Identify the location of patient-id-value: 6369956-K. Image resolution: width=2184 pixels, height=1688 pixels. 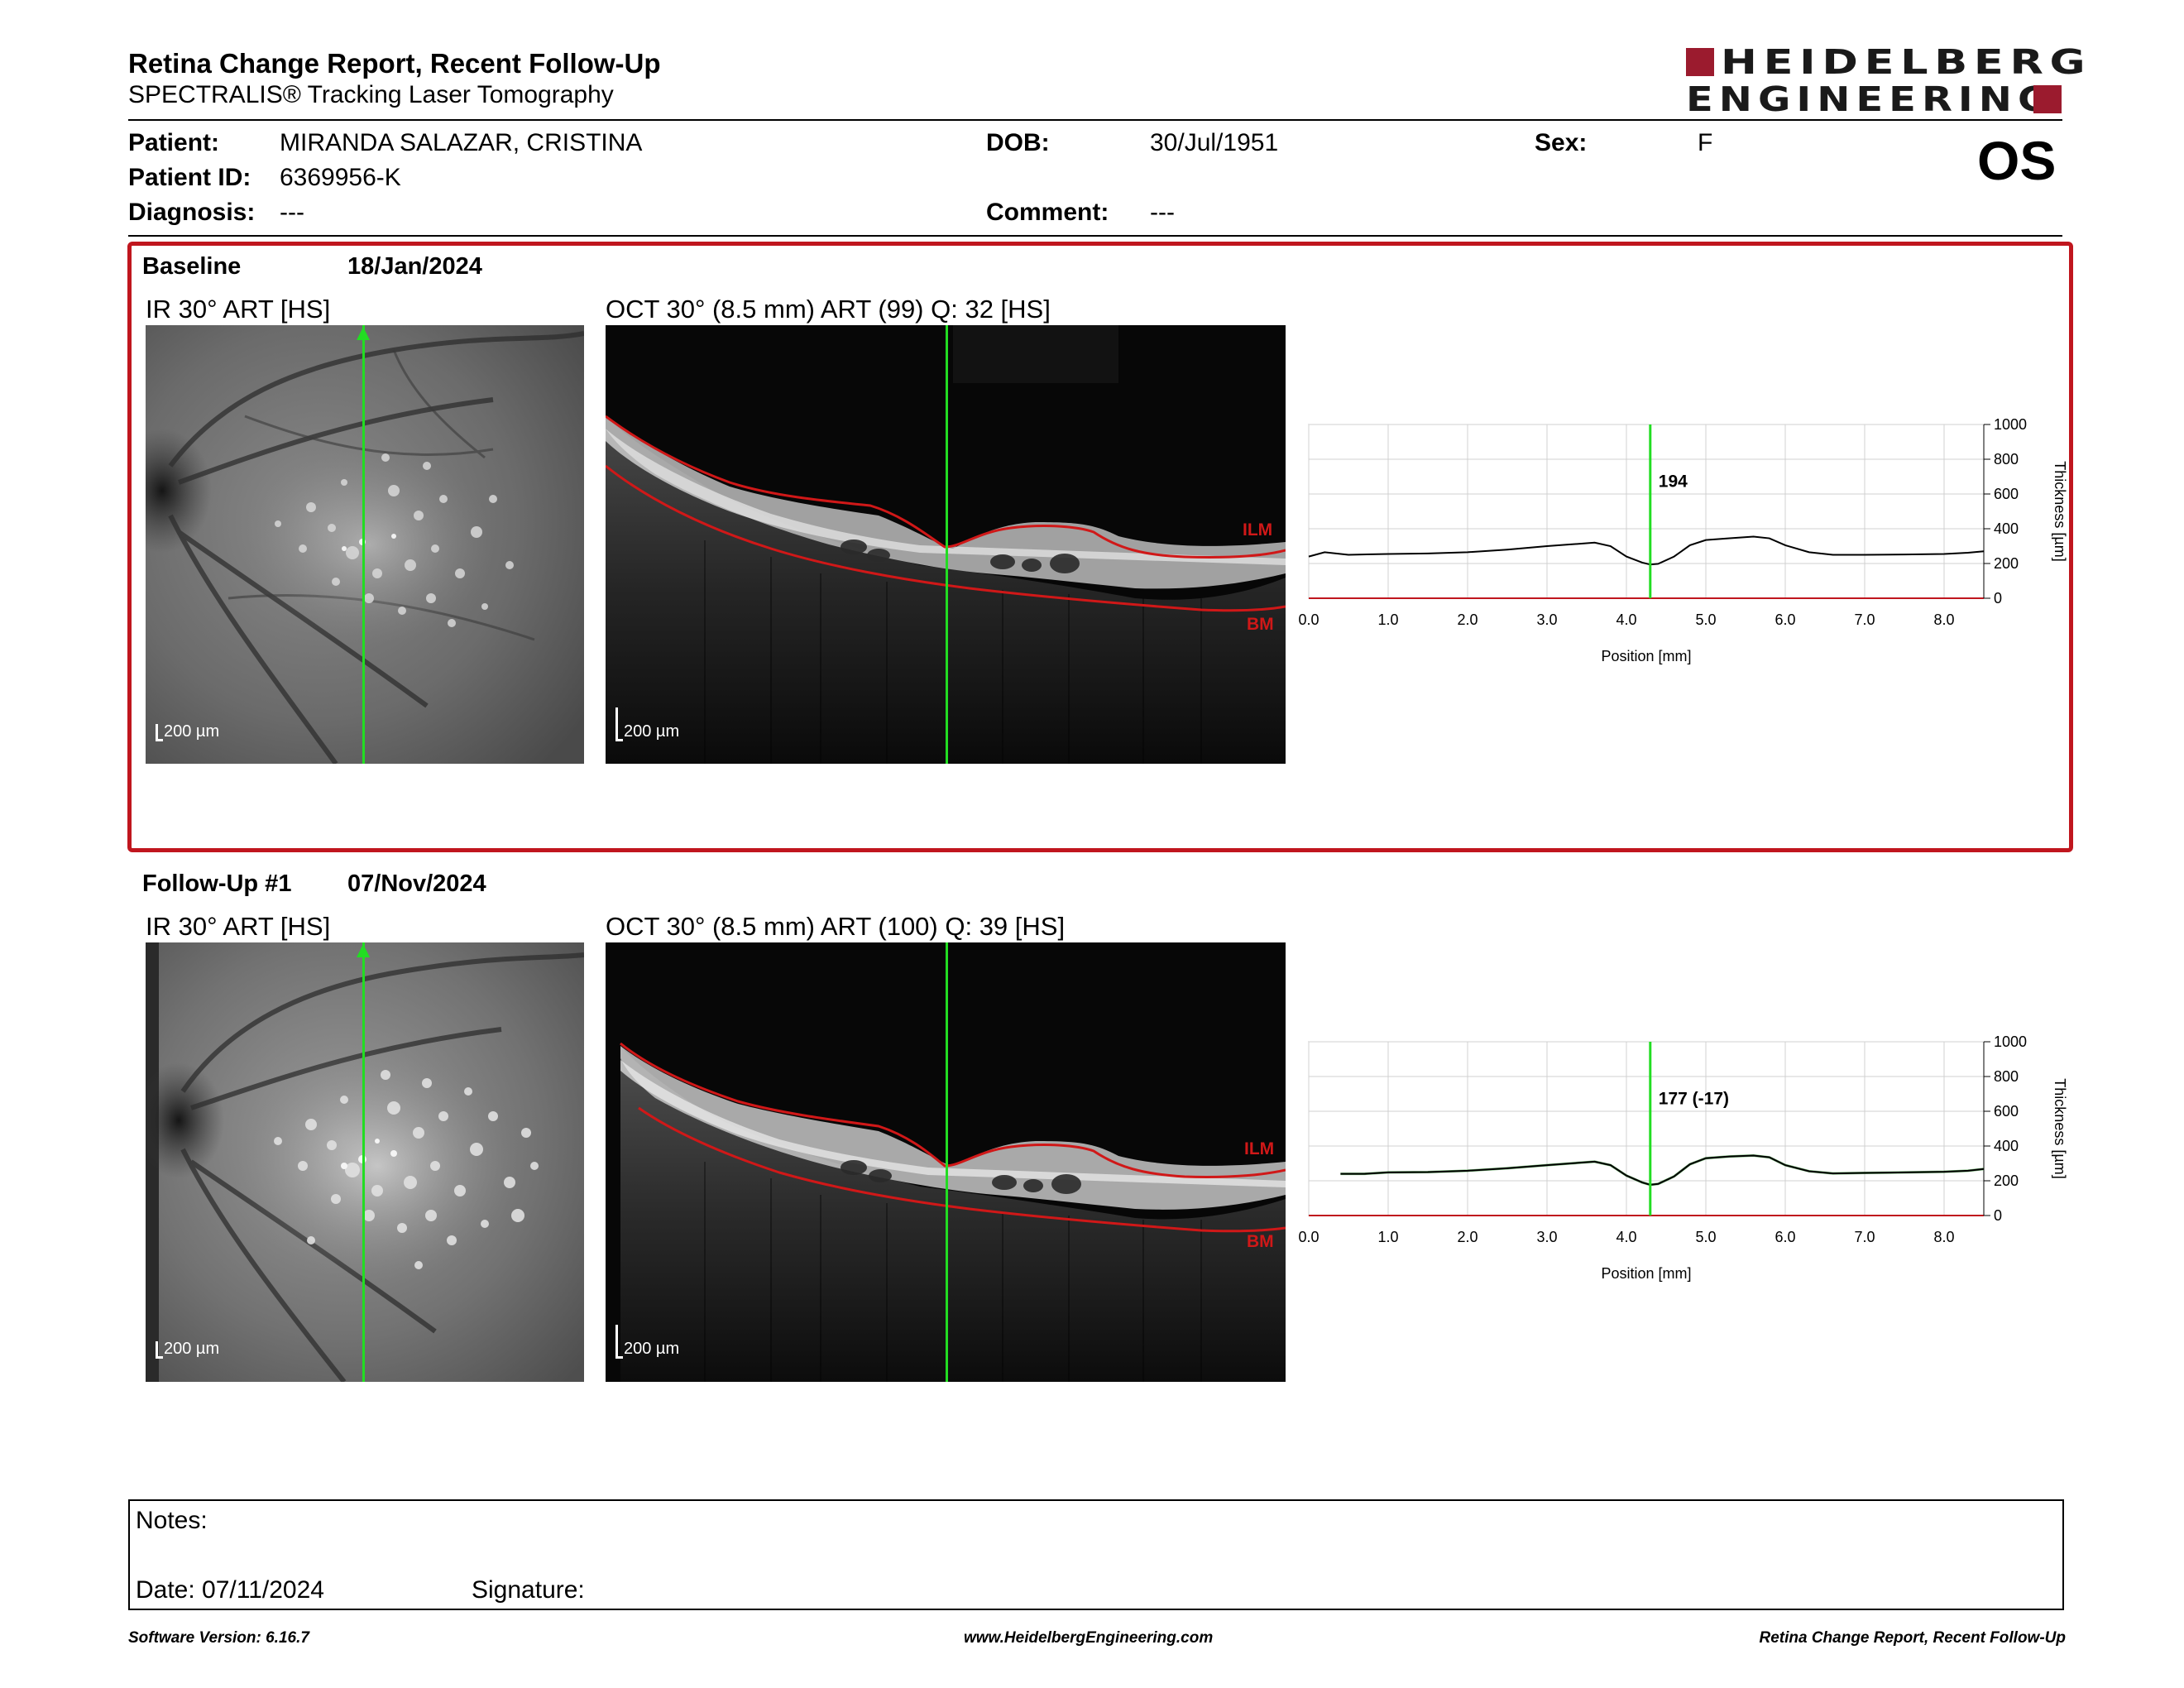
(340, 177).